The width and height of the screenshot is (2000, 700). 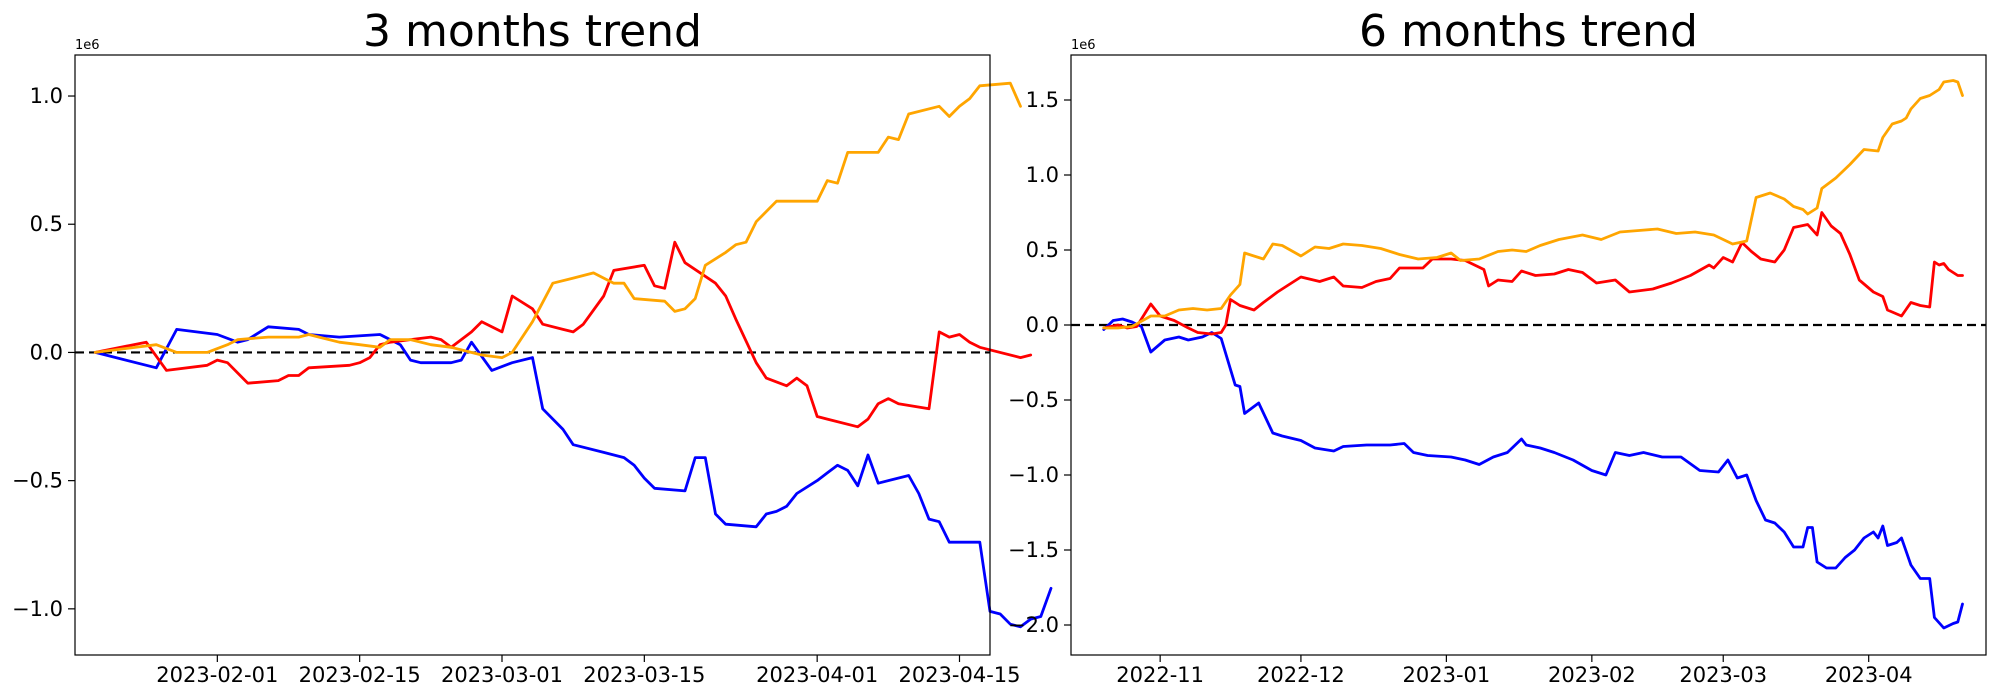 I want to click on x-tick-label: 2023-03-15, so click(x=644, y=675).